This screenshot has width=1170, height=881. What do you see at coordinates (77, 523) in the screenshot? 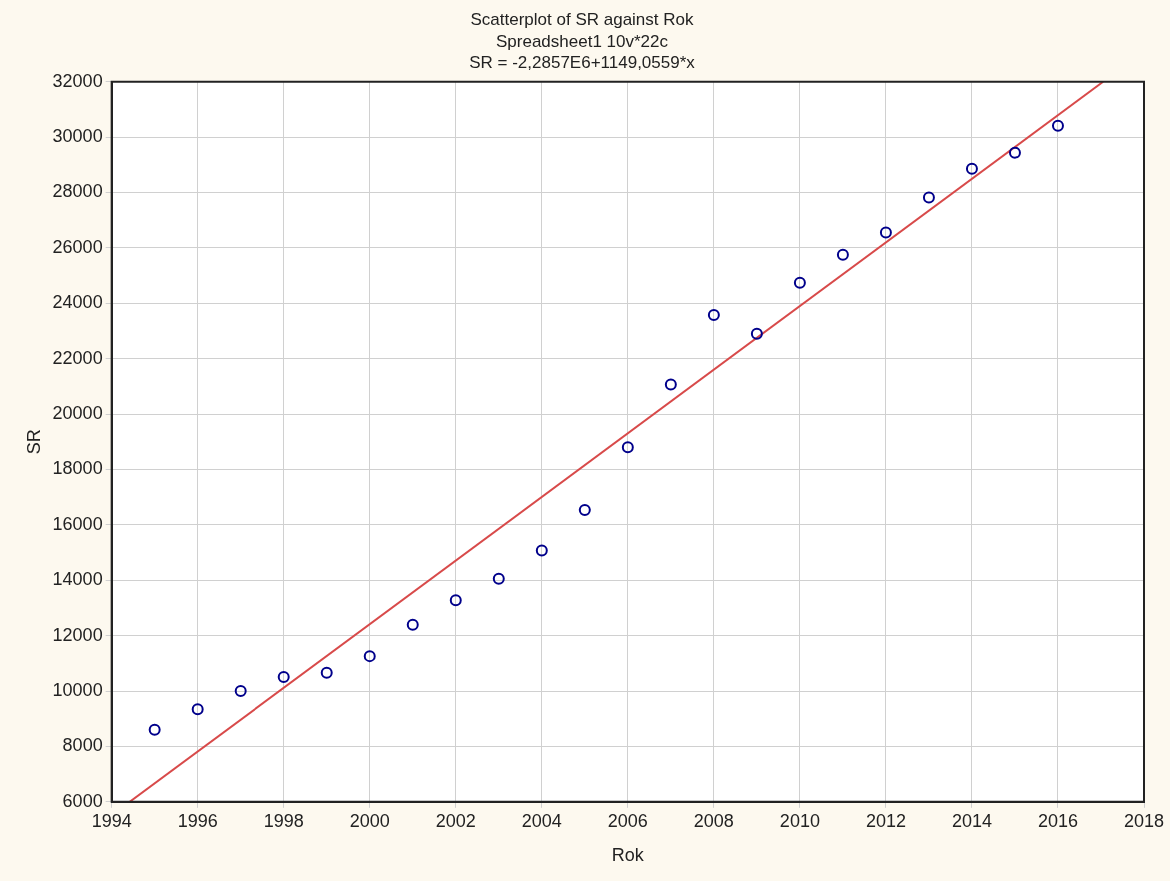
I see `y-tick-label: 16000` at bounding box center [77, 523].